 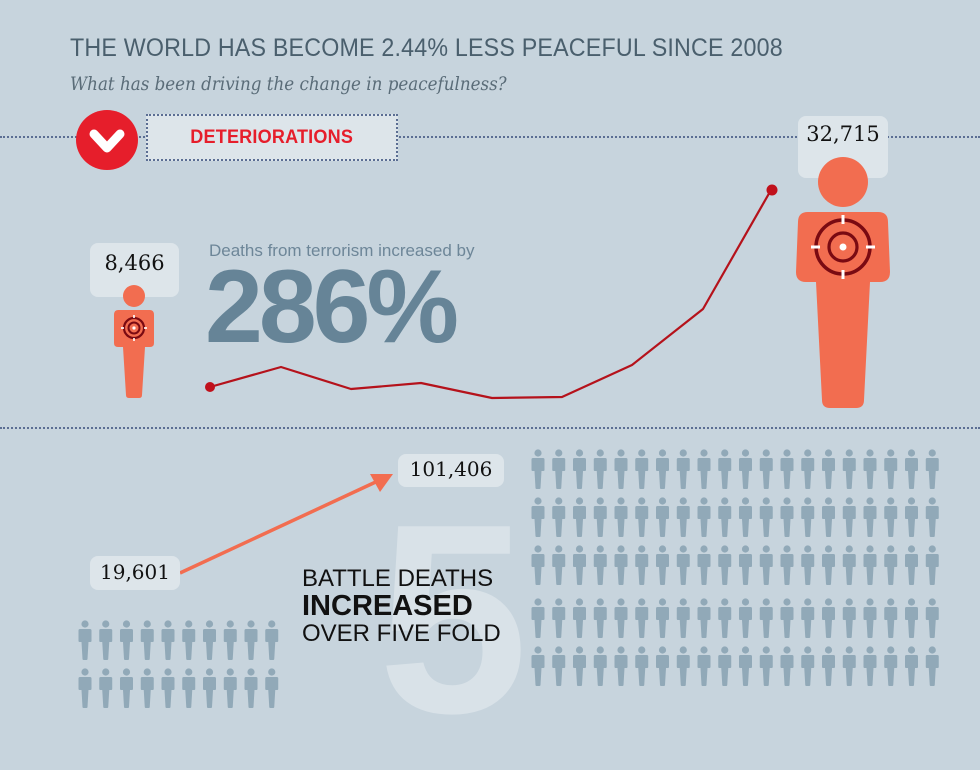 I want to click on terrorism-description: Deaths from terrorism increased by, so click(x=342, y=250).